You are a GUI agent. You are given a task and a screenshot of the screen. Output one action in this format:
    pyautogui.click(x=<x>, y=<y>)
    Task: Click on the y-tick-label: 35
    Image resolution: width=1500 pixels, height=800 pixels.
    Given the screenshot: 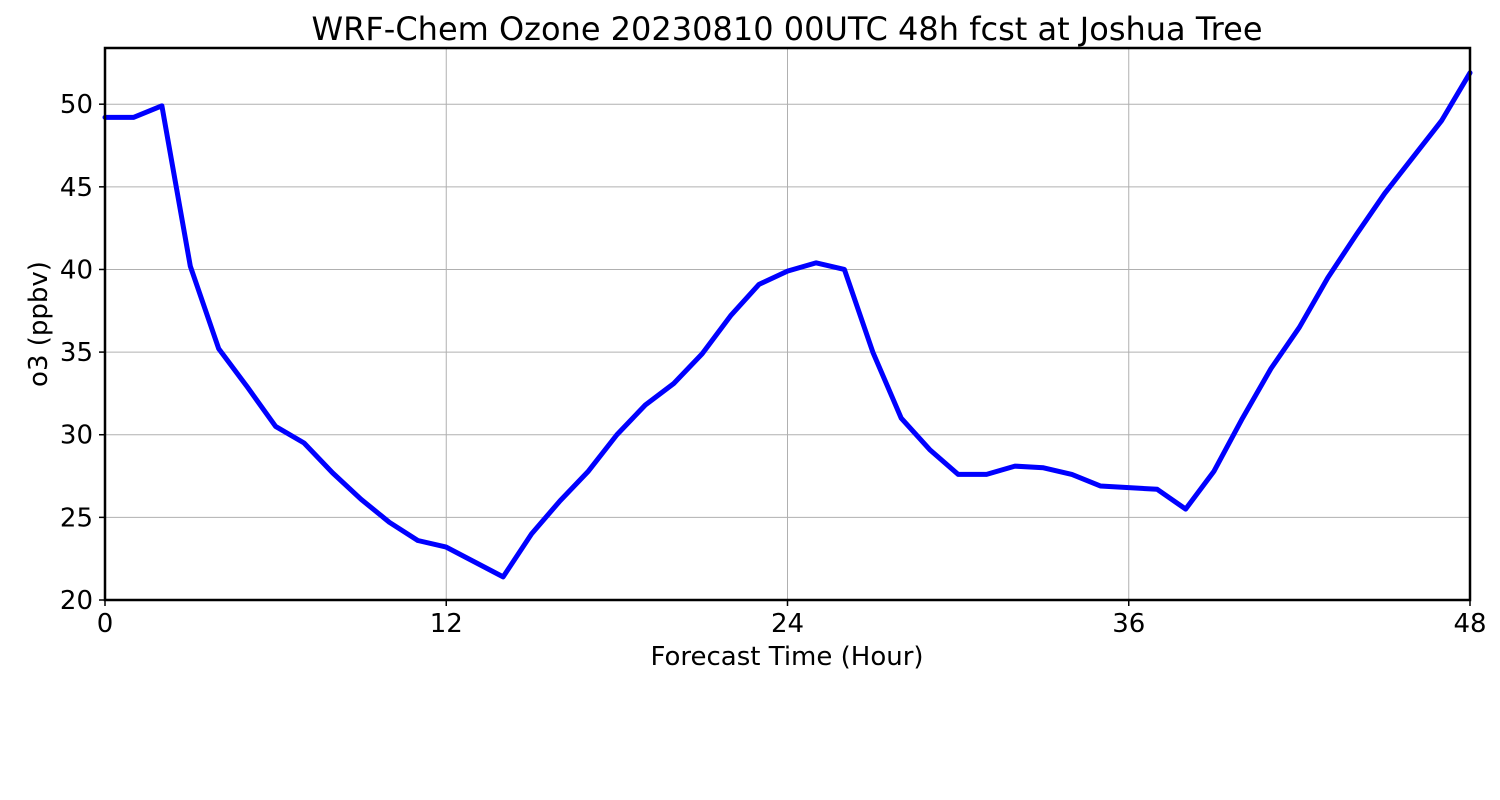 What is the action you would take?
    pyautogui.click(x=76, y=353)
    